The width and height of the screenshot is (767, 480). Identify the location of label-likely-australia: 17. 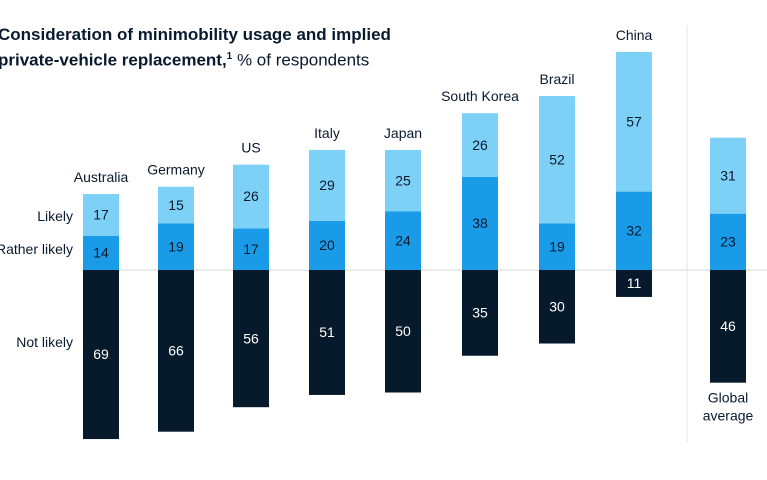
(101, 215).